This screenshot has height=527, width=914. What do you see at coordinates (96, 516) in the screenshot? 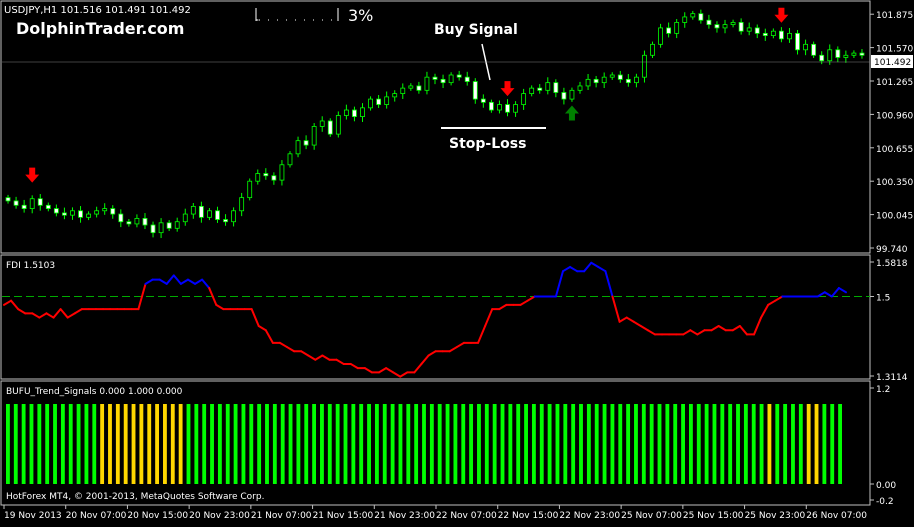
I see `time-tick-label: 20 Nov 07:00` at bounding box center [96, 516].